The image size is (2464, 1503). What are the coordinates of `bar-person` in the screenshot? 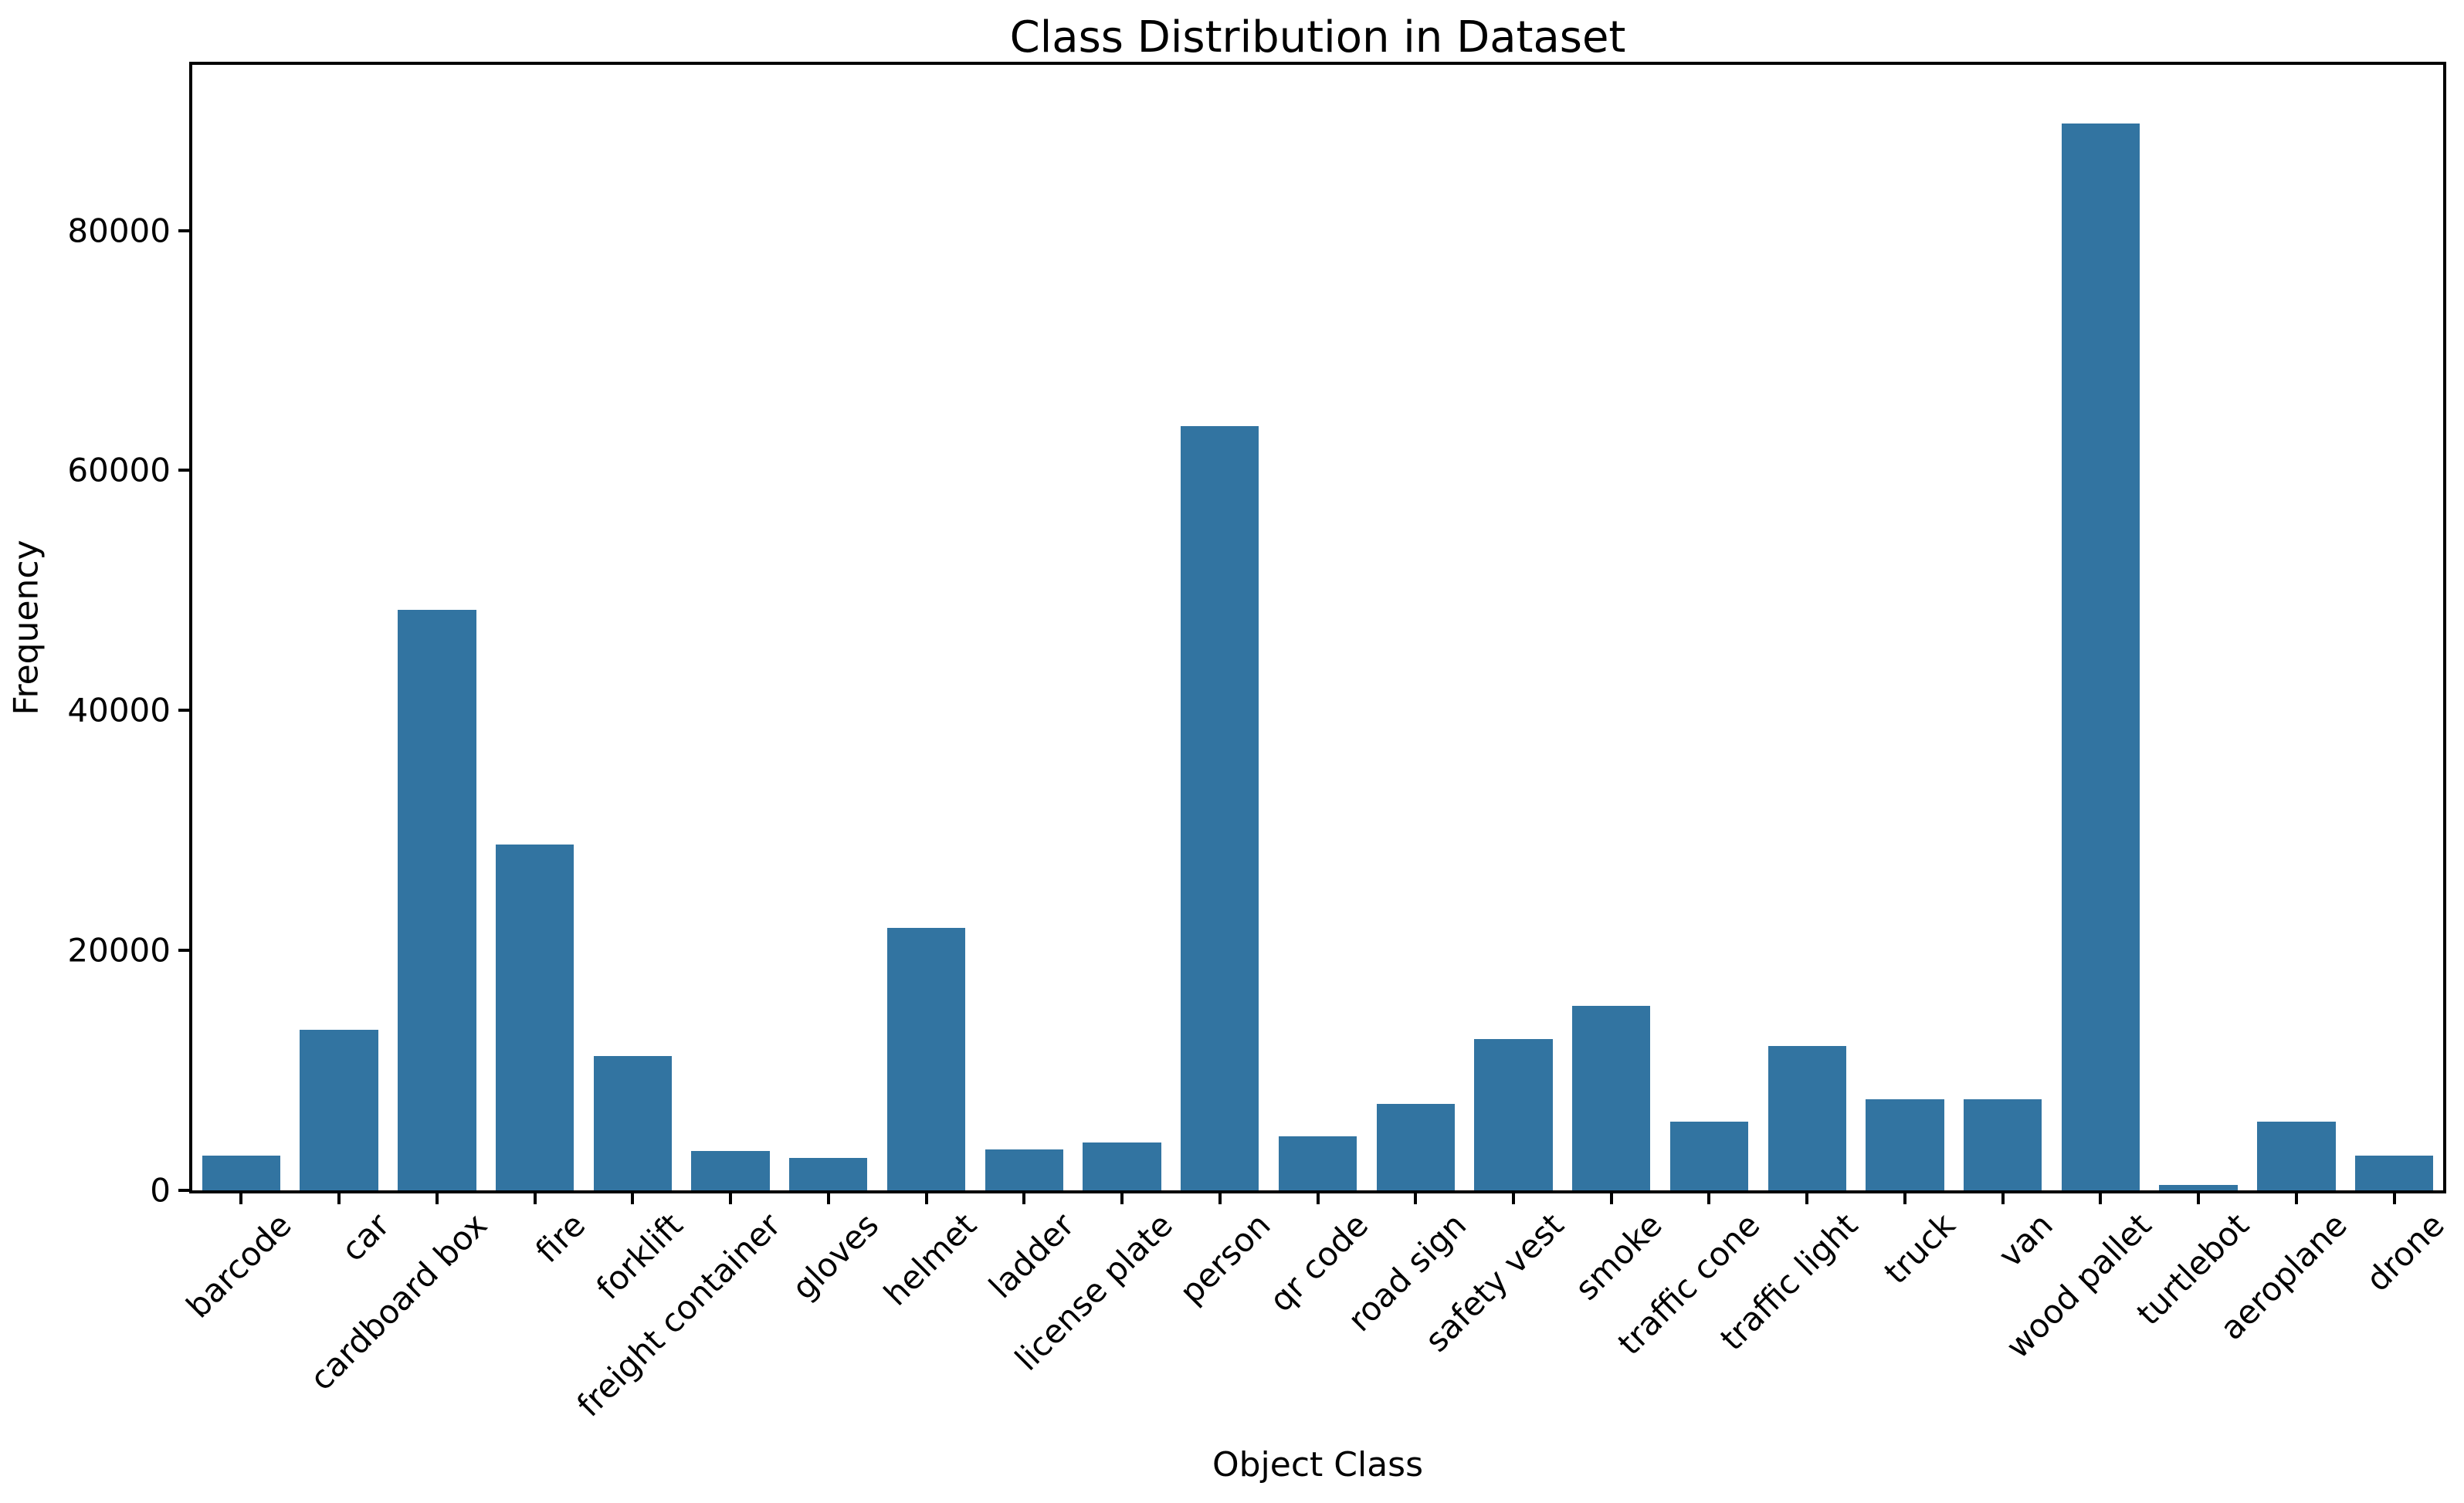 It's located at (1220, 808).